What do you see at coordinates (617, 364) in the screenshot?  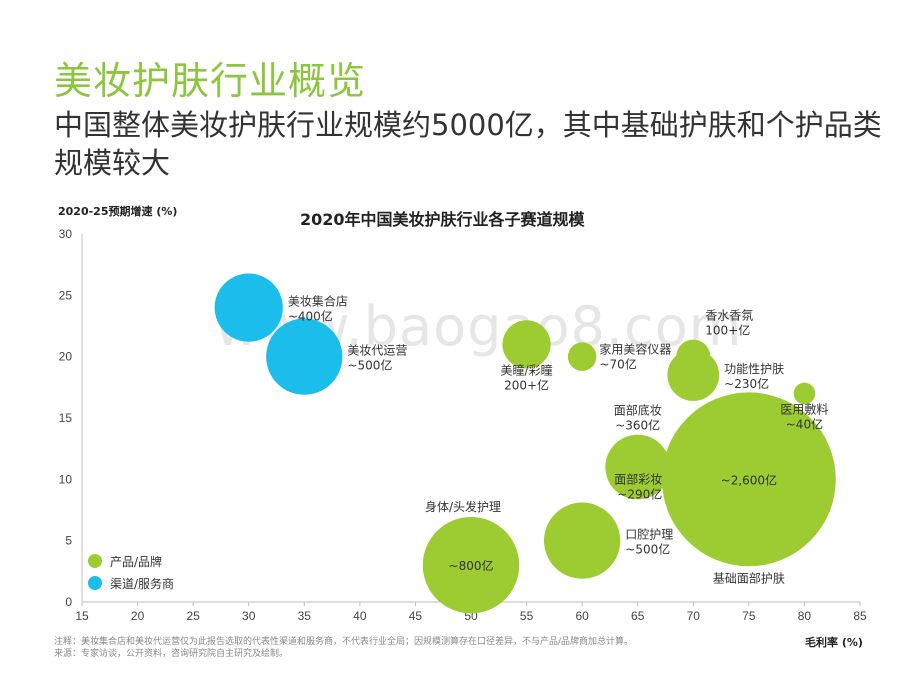 I see `bubble-label-size: ~70亿` at bounding box center [617, 364].